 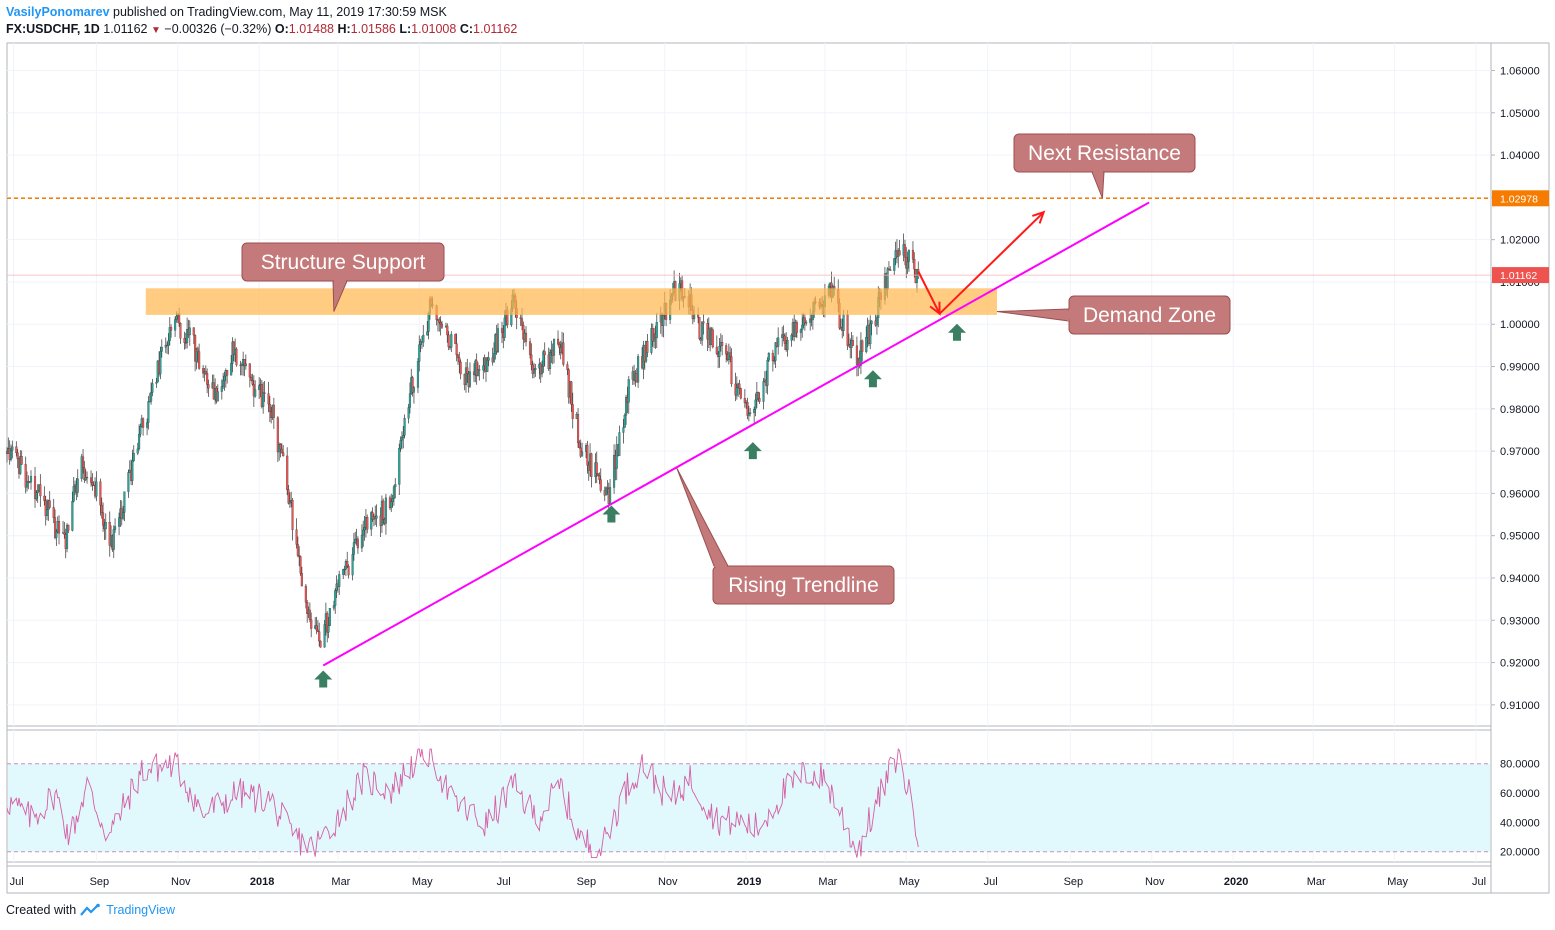 What do you see at coordinates (495, 29) in the screenshot?
I see `close-value: 1.01162` at bounding box center [495, 29].